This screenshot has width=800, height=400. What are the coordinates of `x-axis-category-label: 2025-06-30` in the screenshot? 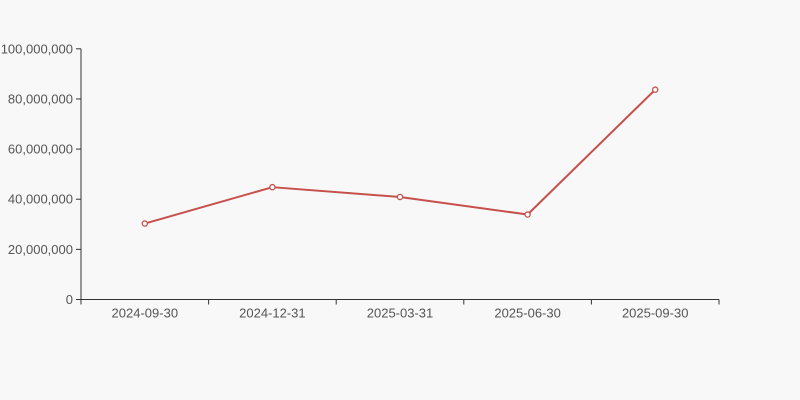 It's located at (527, 313).